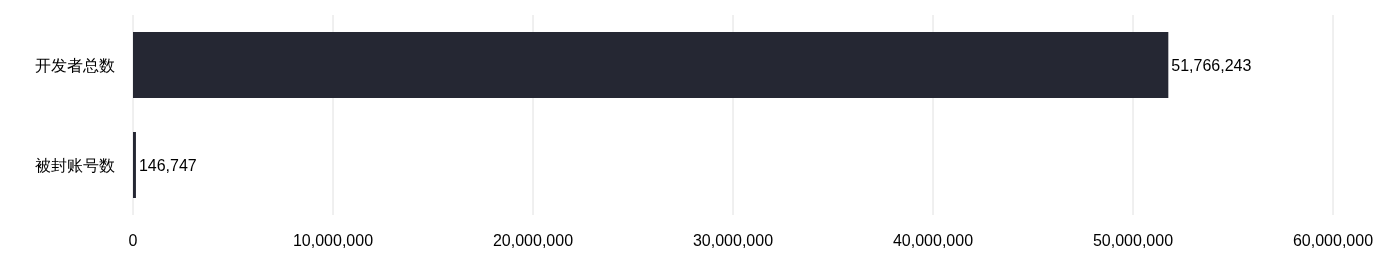 The width and height of the screenshot is (1398, 266). I want to click on x-tick-label: 30,000,000, so click(733, 240).